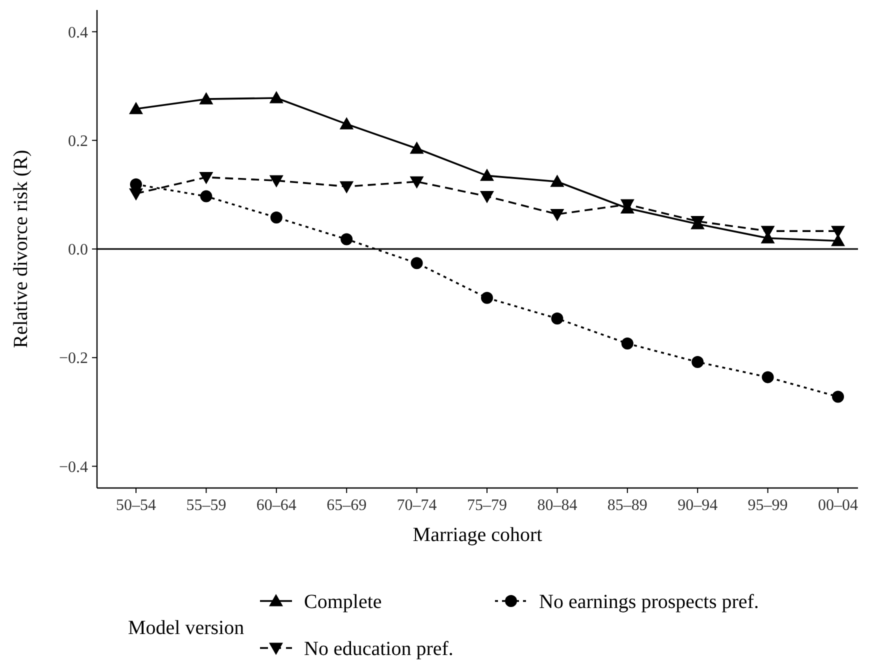  Describe the element at coordinates (78, 33) in the screenshot. I see `y-tick-label: 0.4` at that location.